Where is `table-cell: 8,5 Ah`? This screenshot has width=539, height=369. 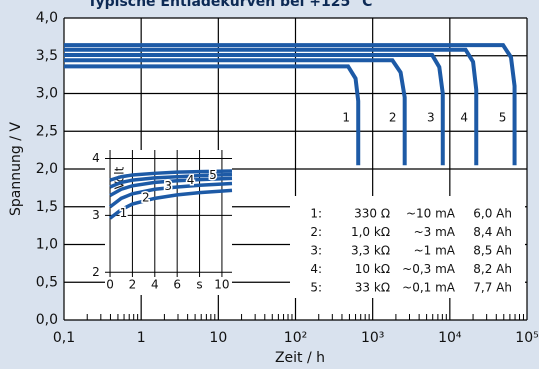
table-cell: 8,5 Ah is located at coordinates (492, 251).